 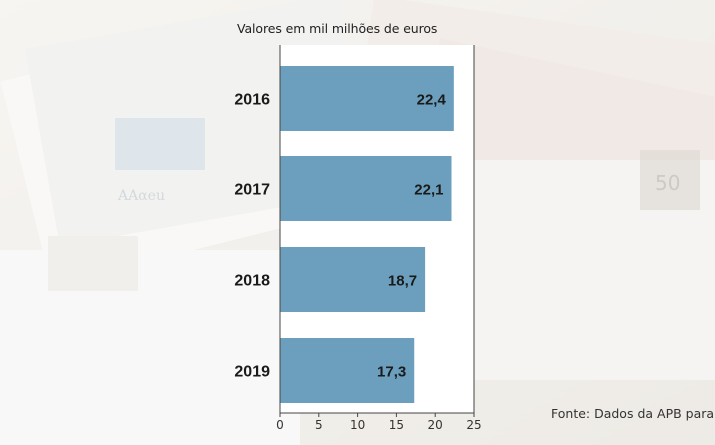 What do you see at coordinates (252, 190) in the screenshot?
I see `category-label-2017: 2017` at bounding box center [252, 190].